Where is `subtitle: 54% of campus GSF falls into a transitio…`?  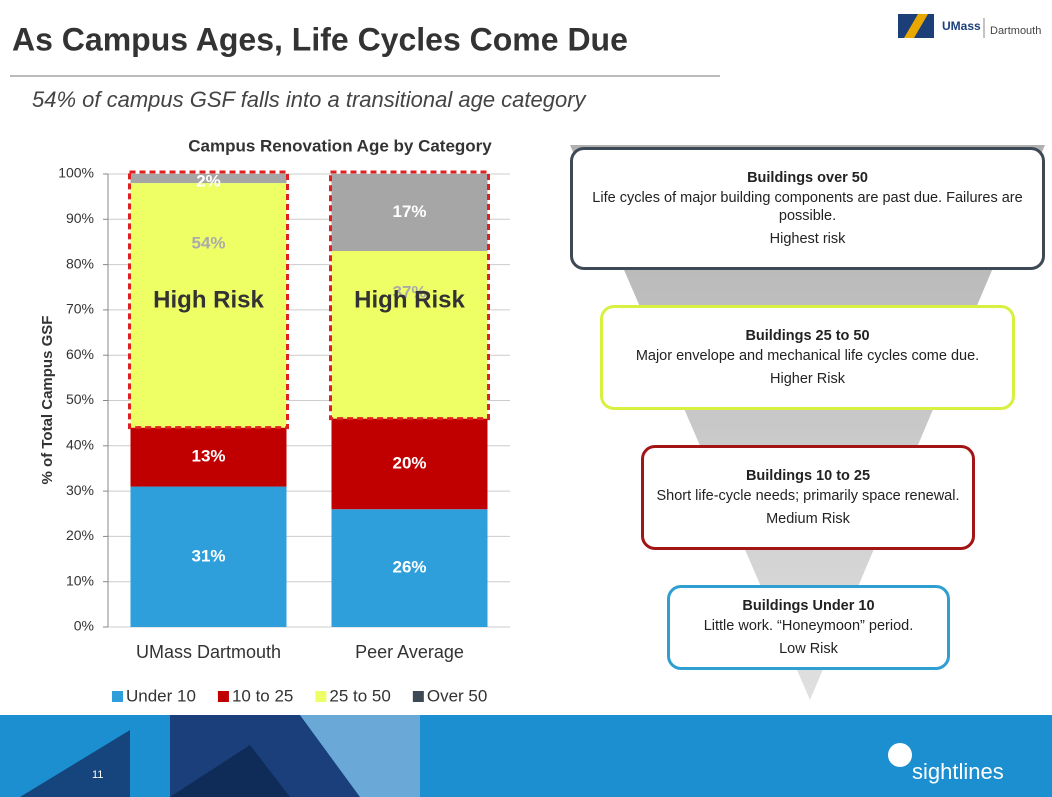
subtitle: 54% of campus GSF falls into a transitio… is located at coordinates (310, 99).